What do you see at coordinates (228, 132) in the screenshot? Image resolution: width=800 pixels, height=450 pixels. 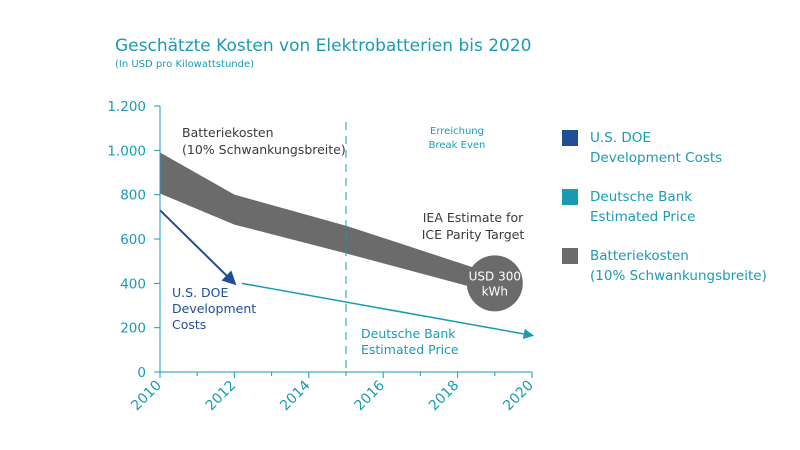 I see `band-label-line-1: Batteriekosten` at bounding box center [228, 132].